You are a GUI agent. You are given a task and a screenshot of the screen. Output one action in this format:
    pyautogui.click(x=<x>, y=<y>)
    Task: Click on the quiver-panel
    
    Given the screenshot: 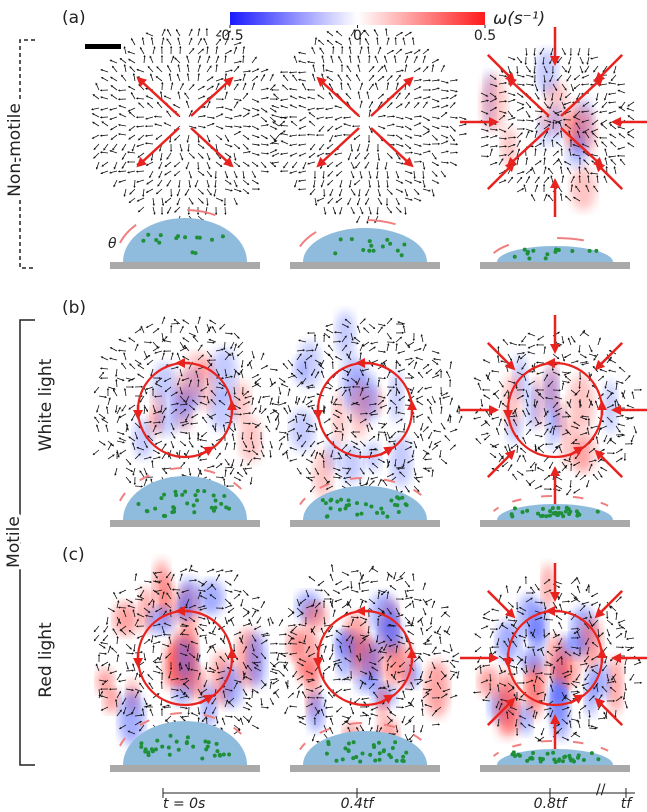 What is the action you would take?
    pyautogui.click(x=553, y=410)
    